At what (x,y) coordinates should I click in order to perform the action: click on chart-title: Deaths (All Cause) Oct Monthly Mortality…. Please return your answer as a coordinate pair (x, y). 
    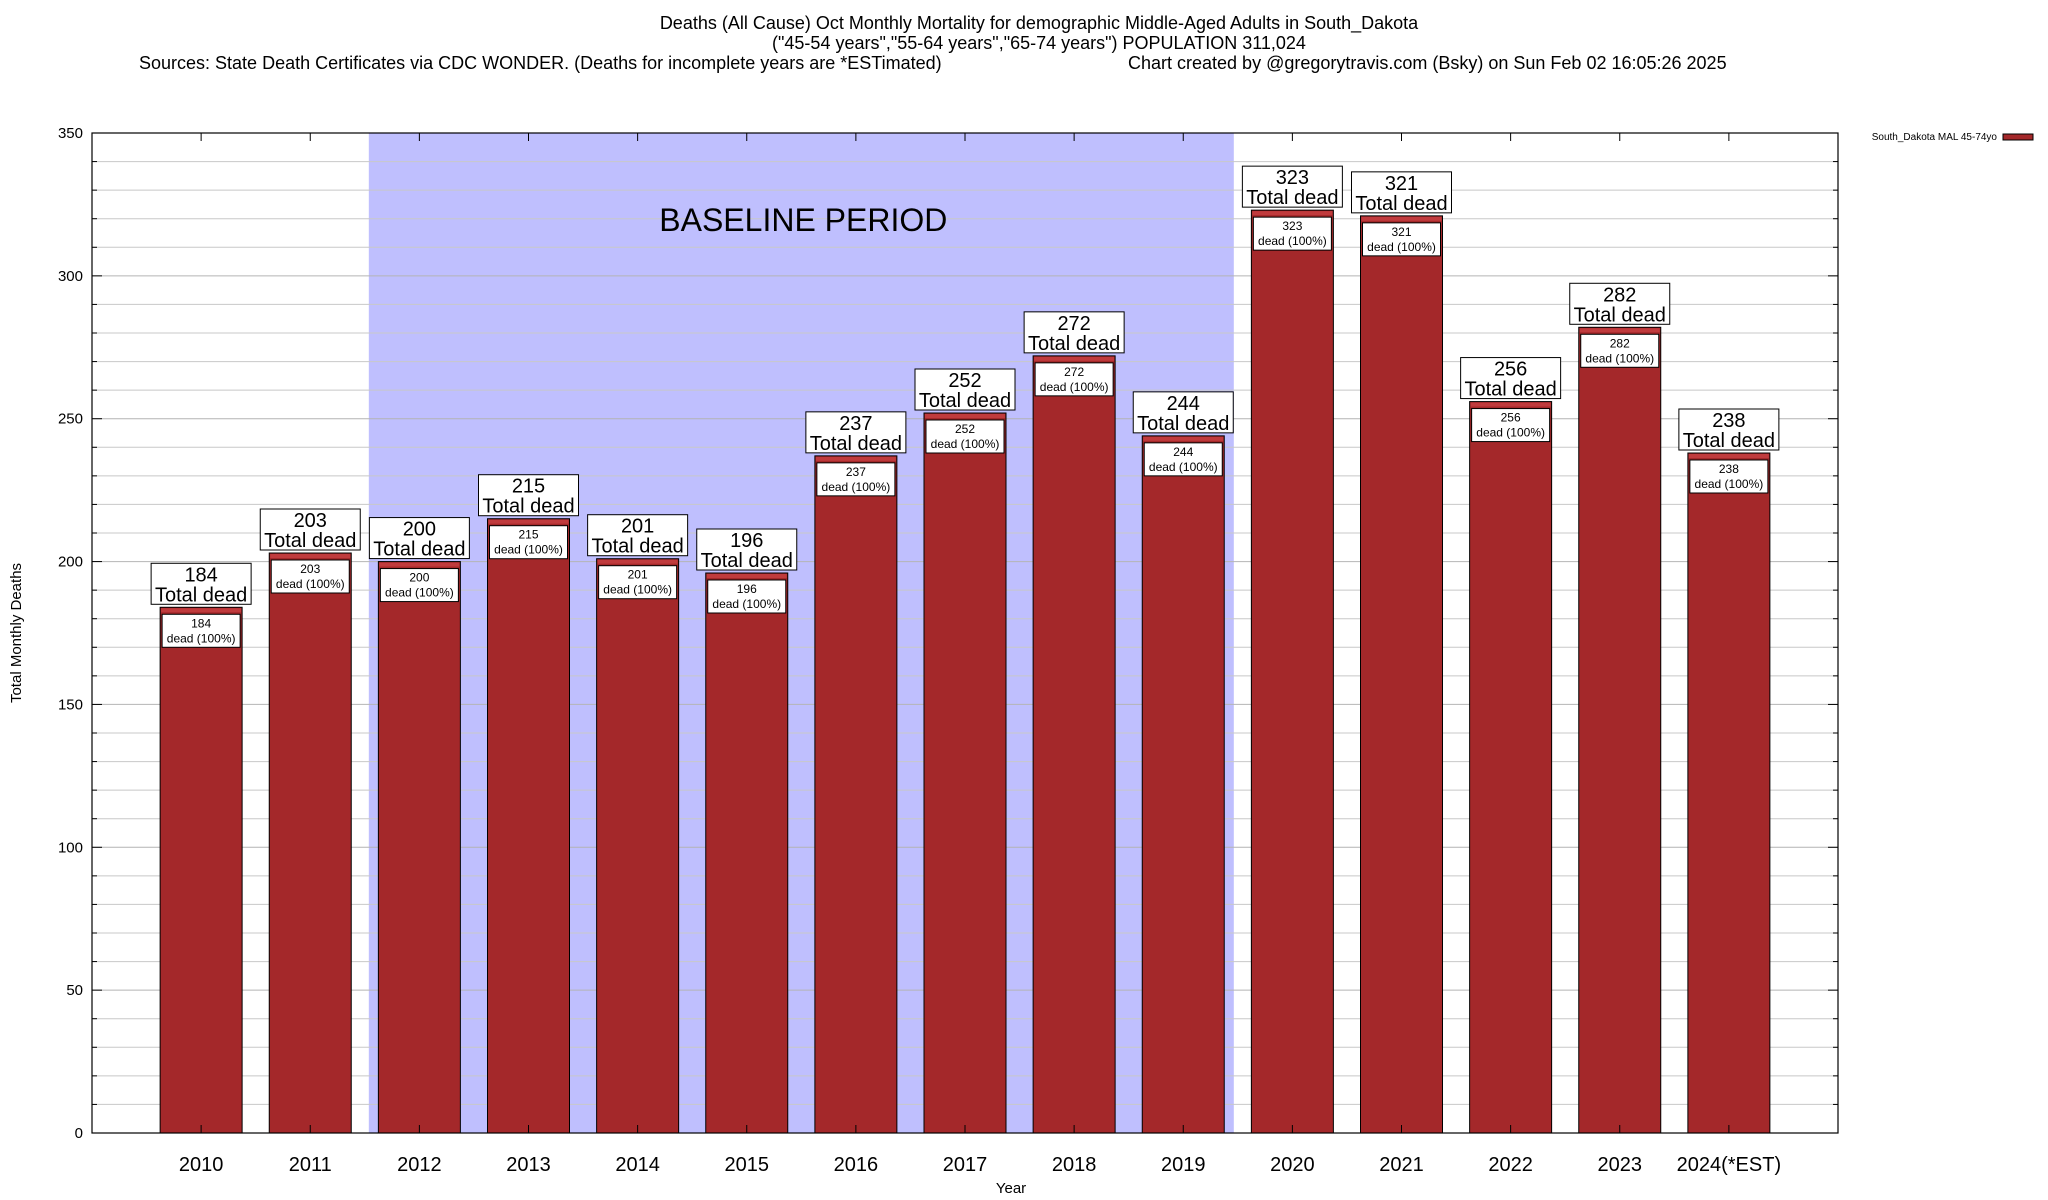
    Looking at the image, I should click on (1039, 23).